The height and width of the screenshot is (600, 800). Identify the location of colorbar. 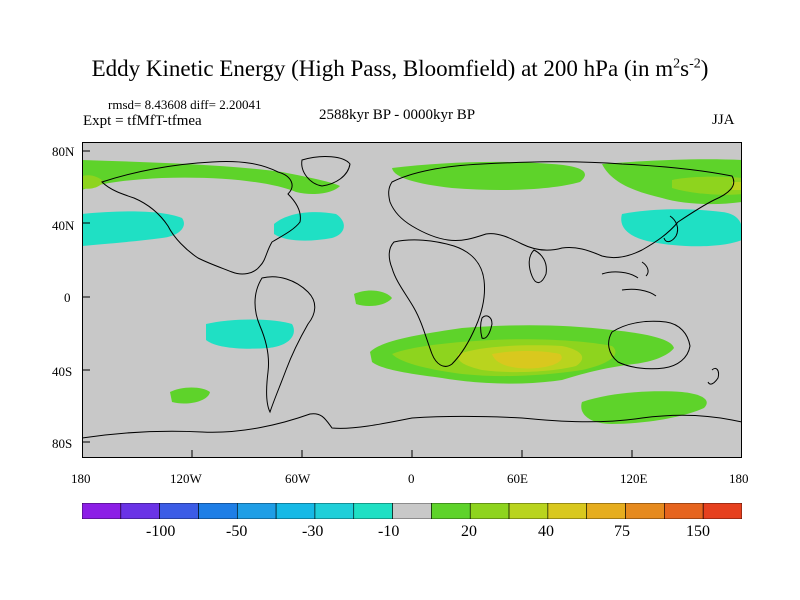
(412, 511).